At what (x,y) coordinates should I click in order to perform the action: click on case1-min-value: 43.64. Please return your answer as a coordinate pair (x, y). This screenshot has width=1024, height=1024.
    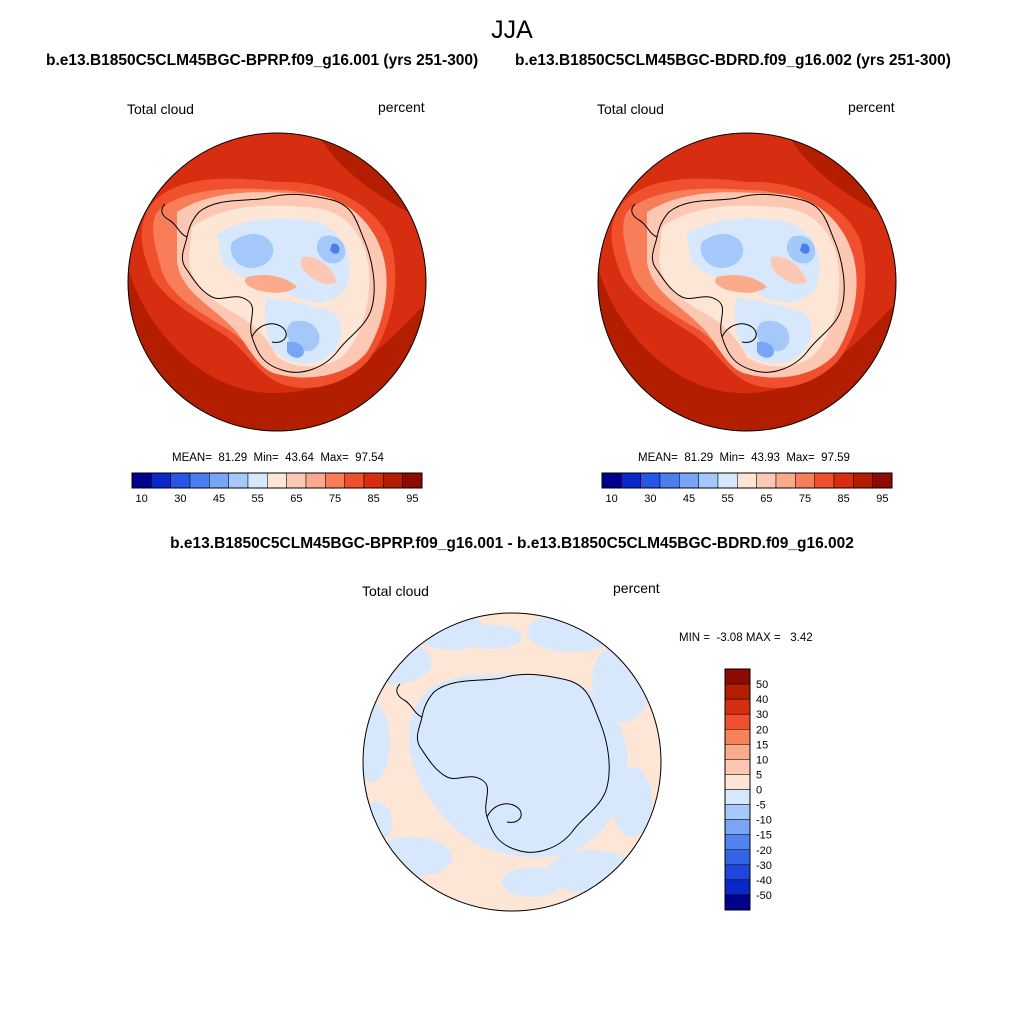
    Looking at the image, I should click on (299, 458).